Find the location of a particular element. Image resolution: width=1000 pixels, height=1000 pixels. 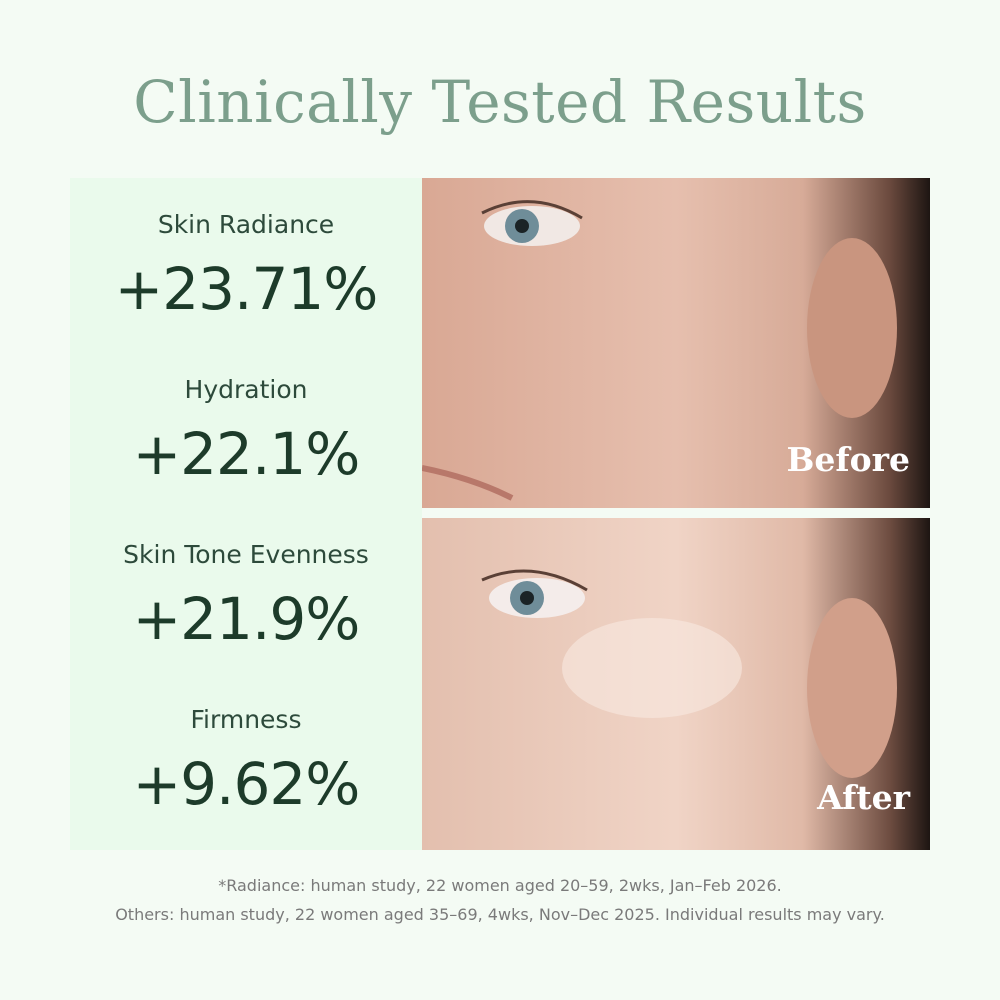

metric-label: Hydration is located at coordinates (246, 389).